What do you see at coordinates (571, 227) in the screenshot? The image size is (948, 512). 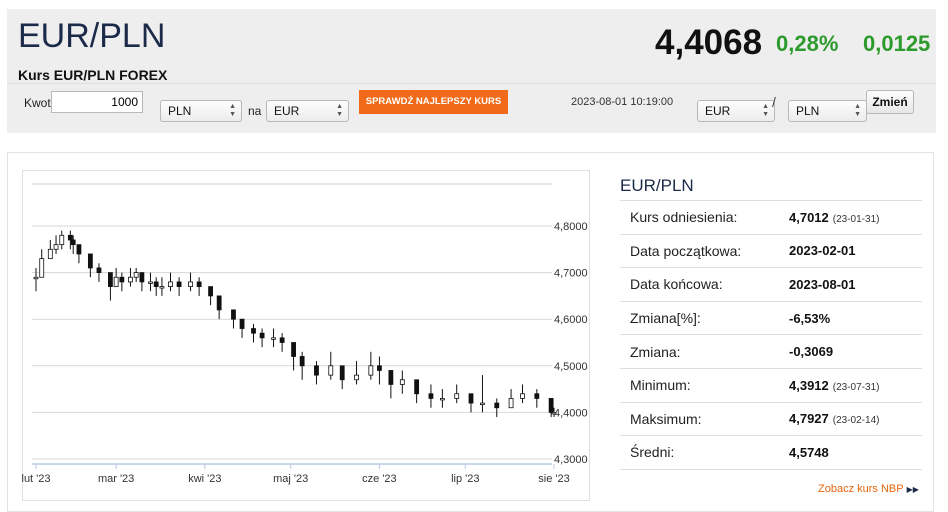 I see `y-tick-label: 4,8000` at bounding box center [571, 227].